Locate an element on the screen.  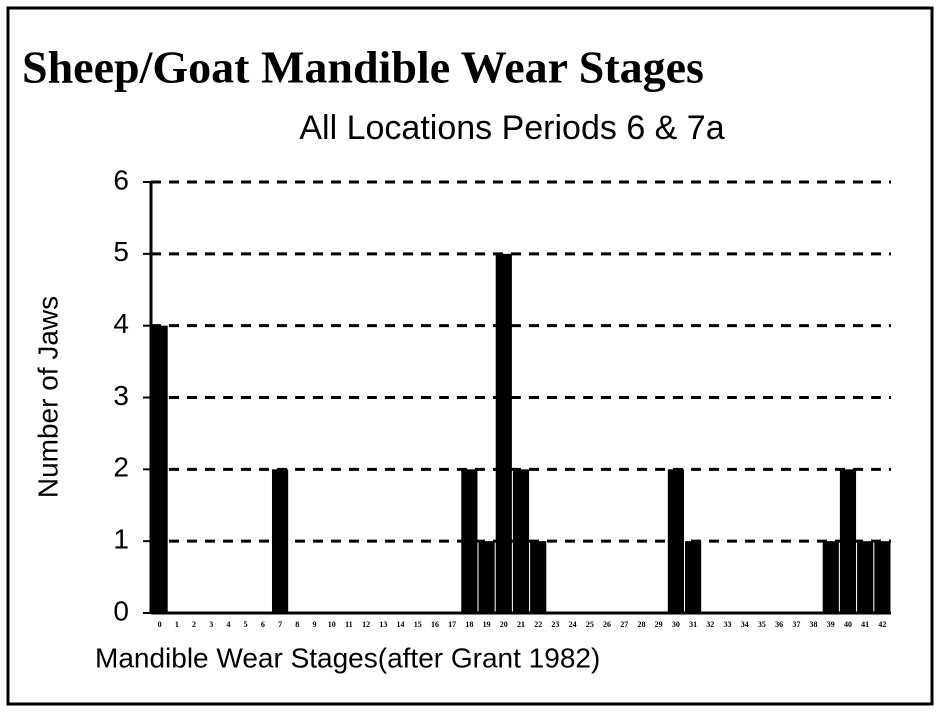
x-tick-label: 15 is located at coordinates (418, 624).